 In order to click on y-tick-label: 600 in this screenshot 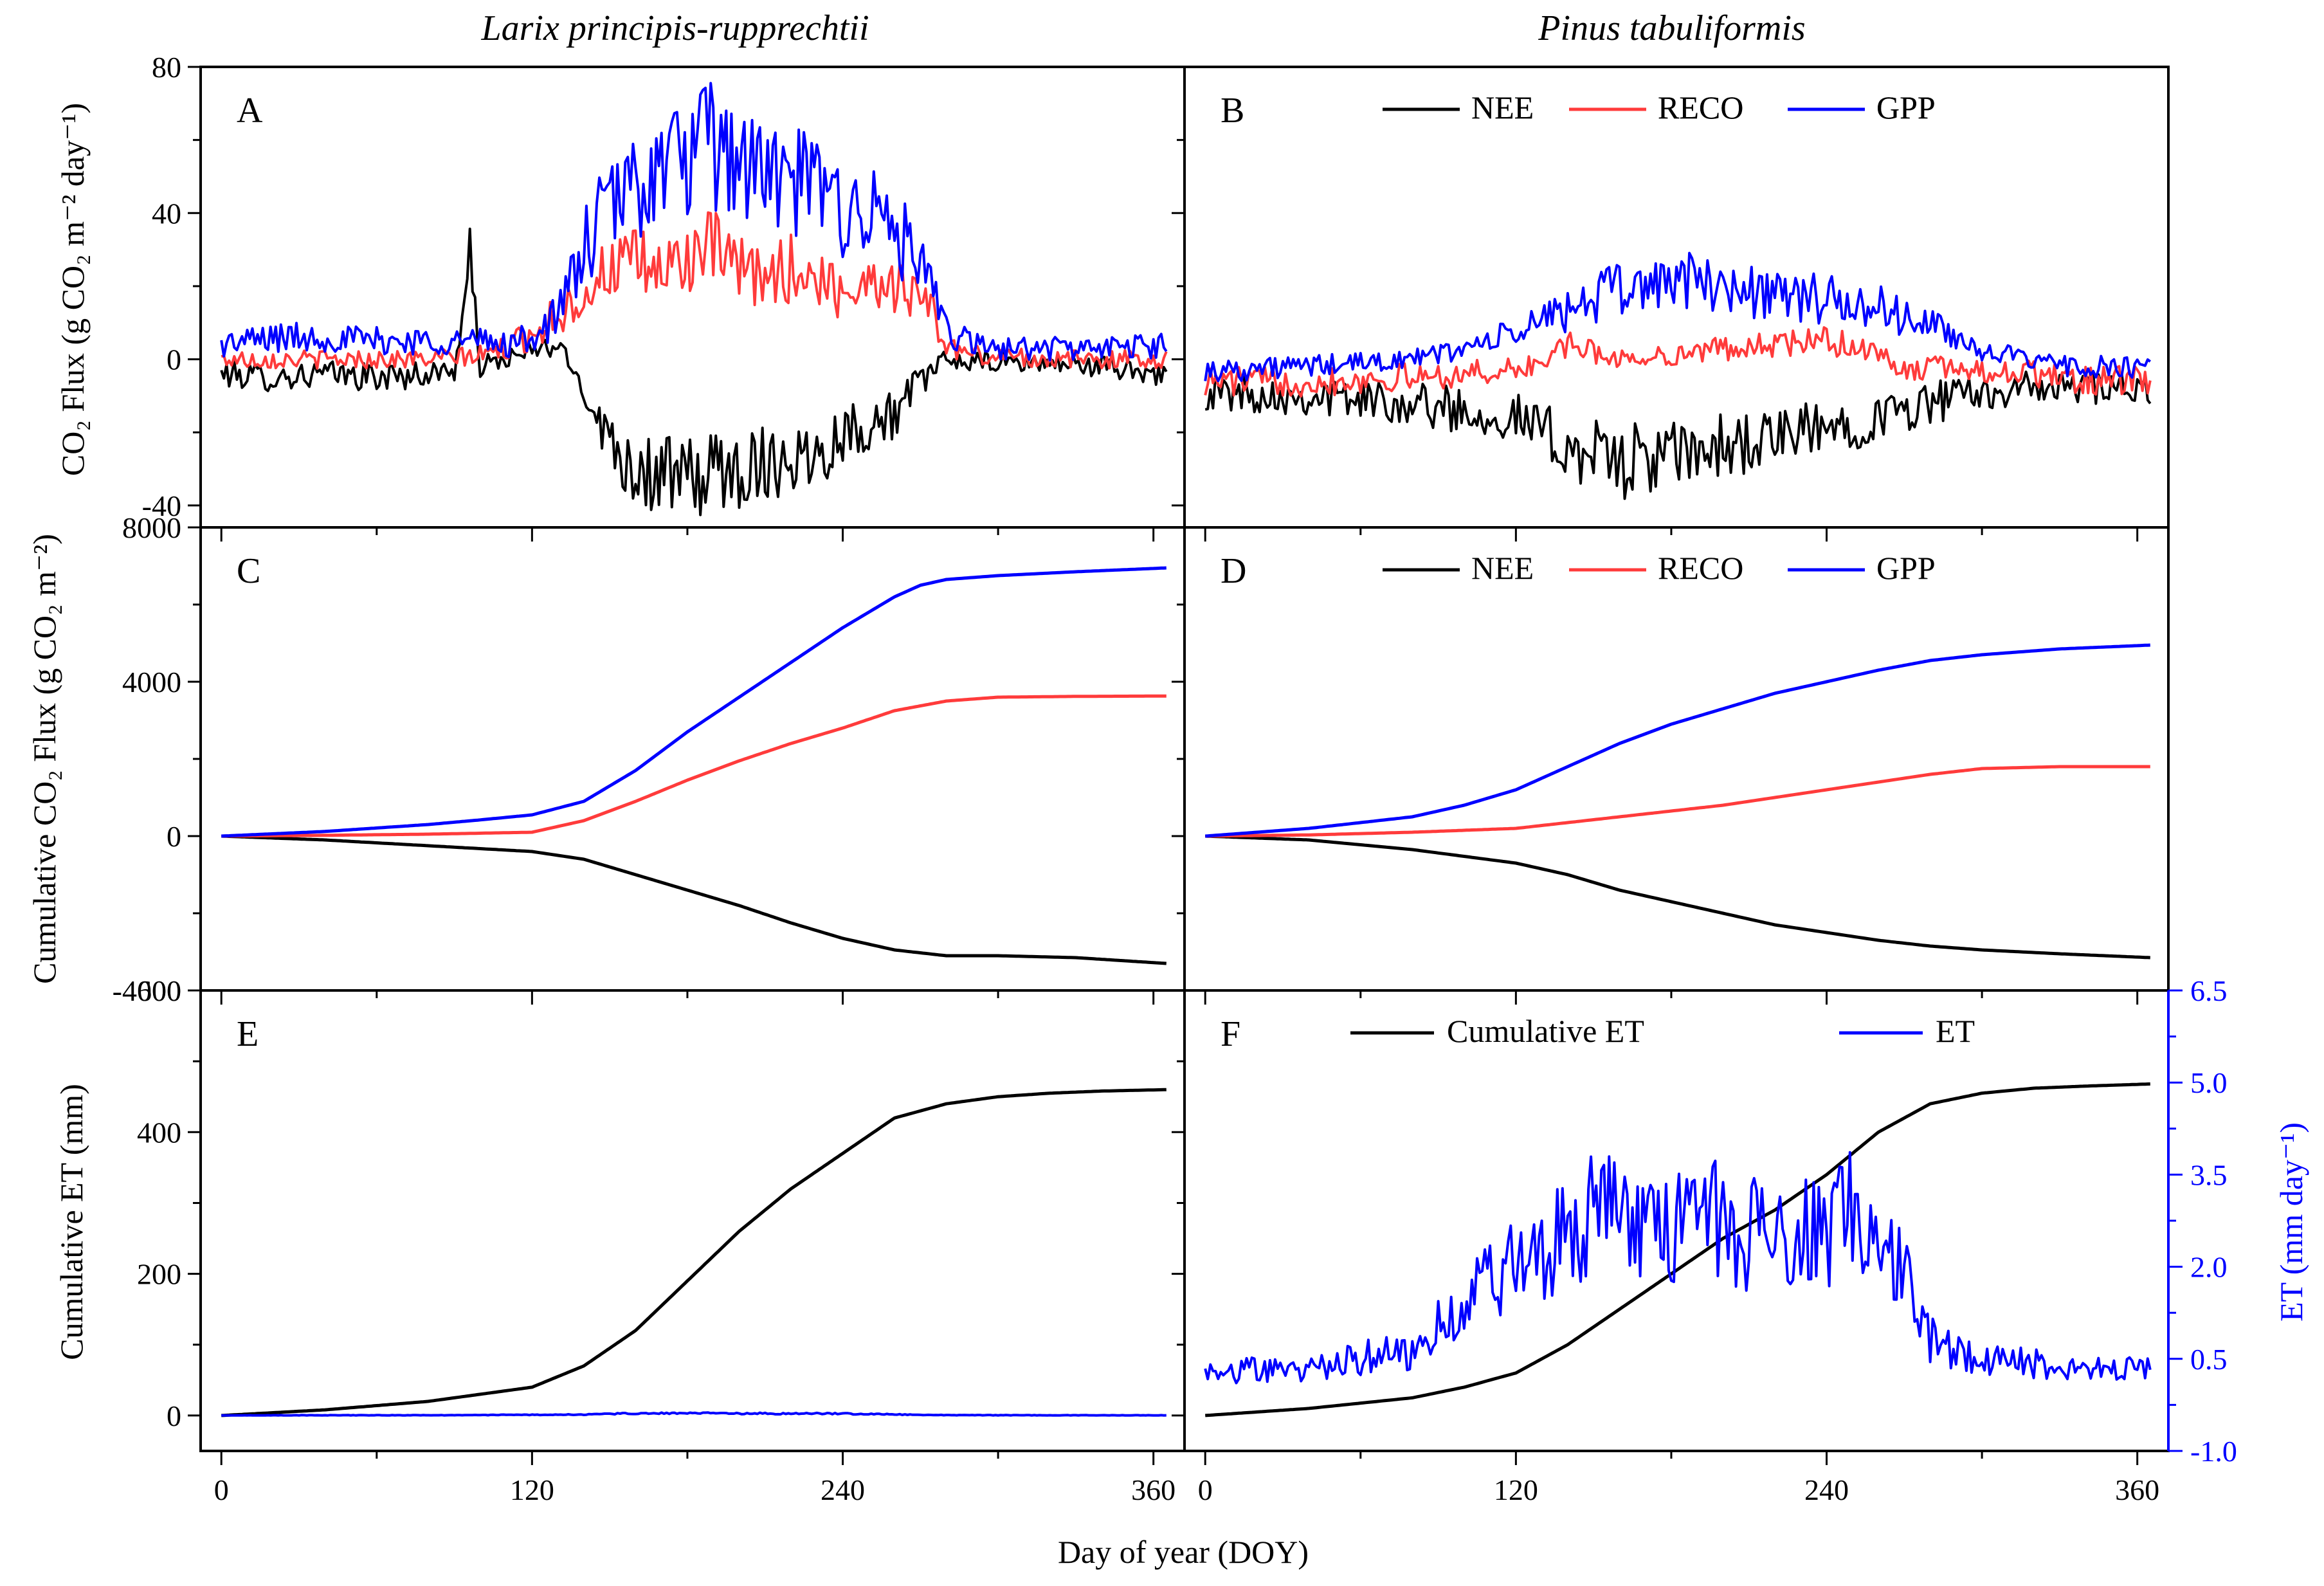, I will do `click(159, 991)`.